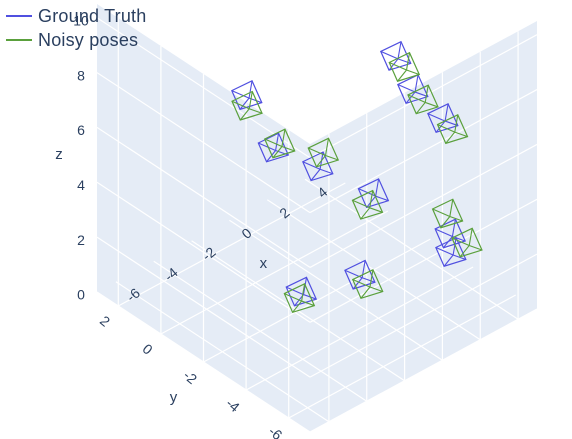  What do you see at coordinates (19, 40) in the screenshot?
I see `legend-swatch-noisy-poses` at bounding box center [19, 40].